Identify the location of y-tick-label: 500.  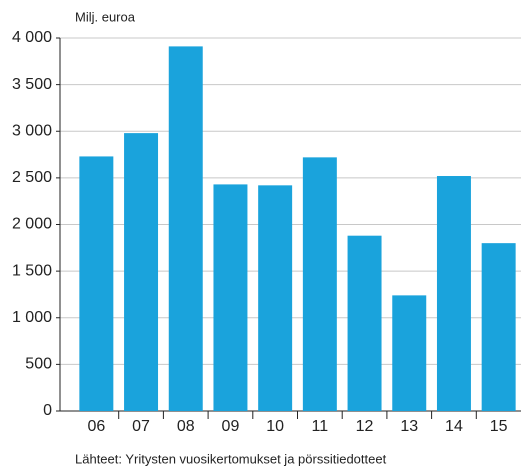
(38, 364).